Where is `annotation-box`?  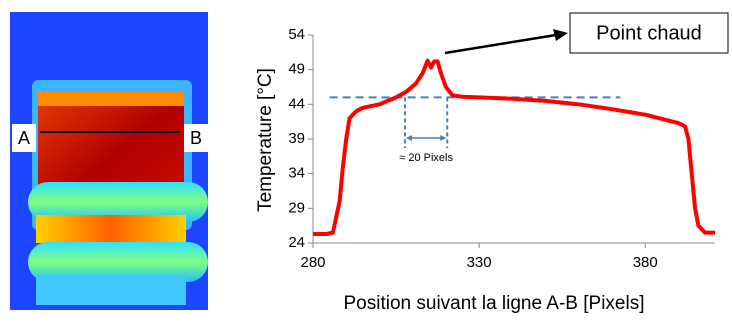 annotation-box is located at coordinates (649, 33).